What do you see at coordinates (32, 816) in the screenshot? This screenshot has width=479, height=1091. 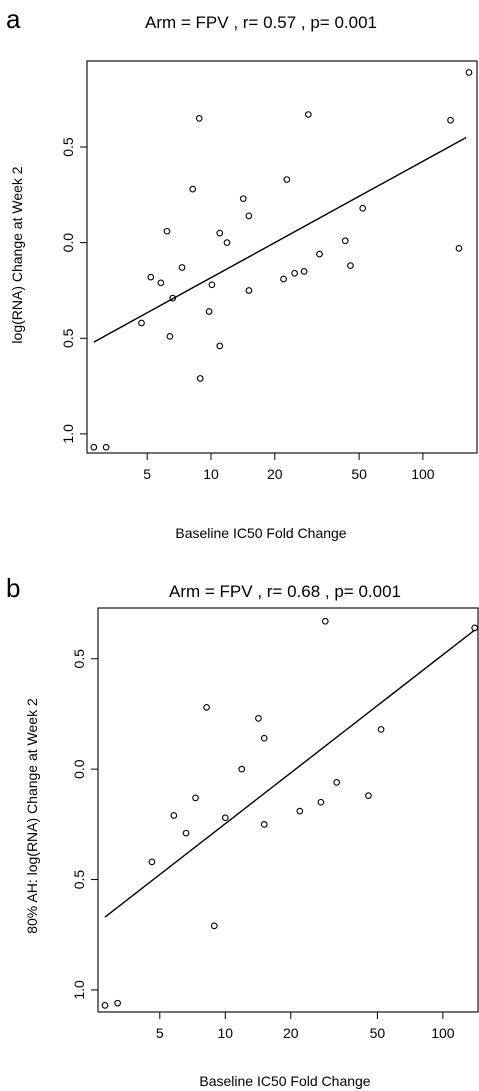 I see `panel-b-y-axis-label: 80% AH: log(RNA) Change at Week 2` at bounding box center [32, 816].